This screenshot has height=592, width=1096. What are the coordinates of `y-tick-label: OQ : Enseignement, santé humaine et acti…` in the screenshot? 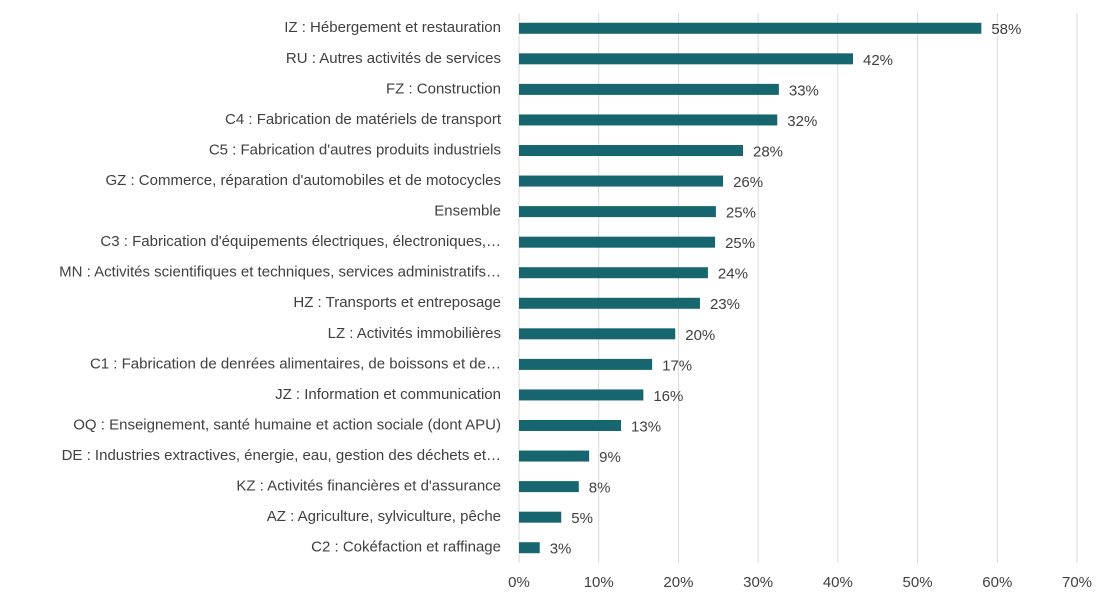 It's located at (287, 424).